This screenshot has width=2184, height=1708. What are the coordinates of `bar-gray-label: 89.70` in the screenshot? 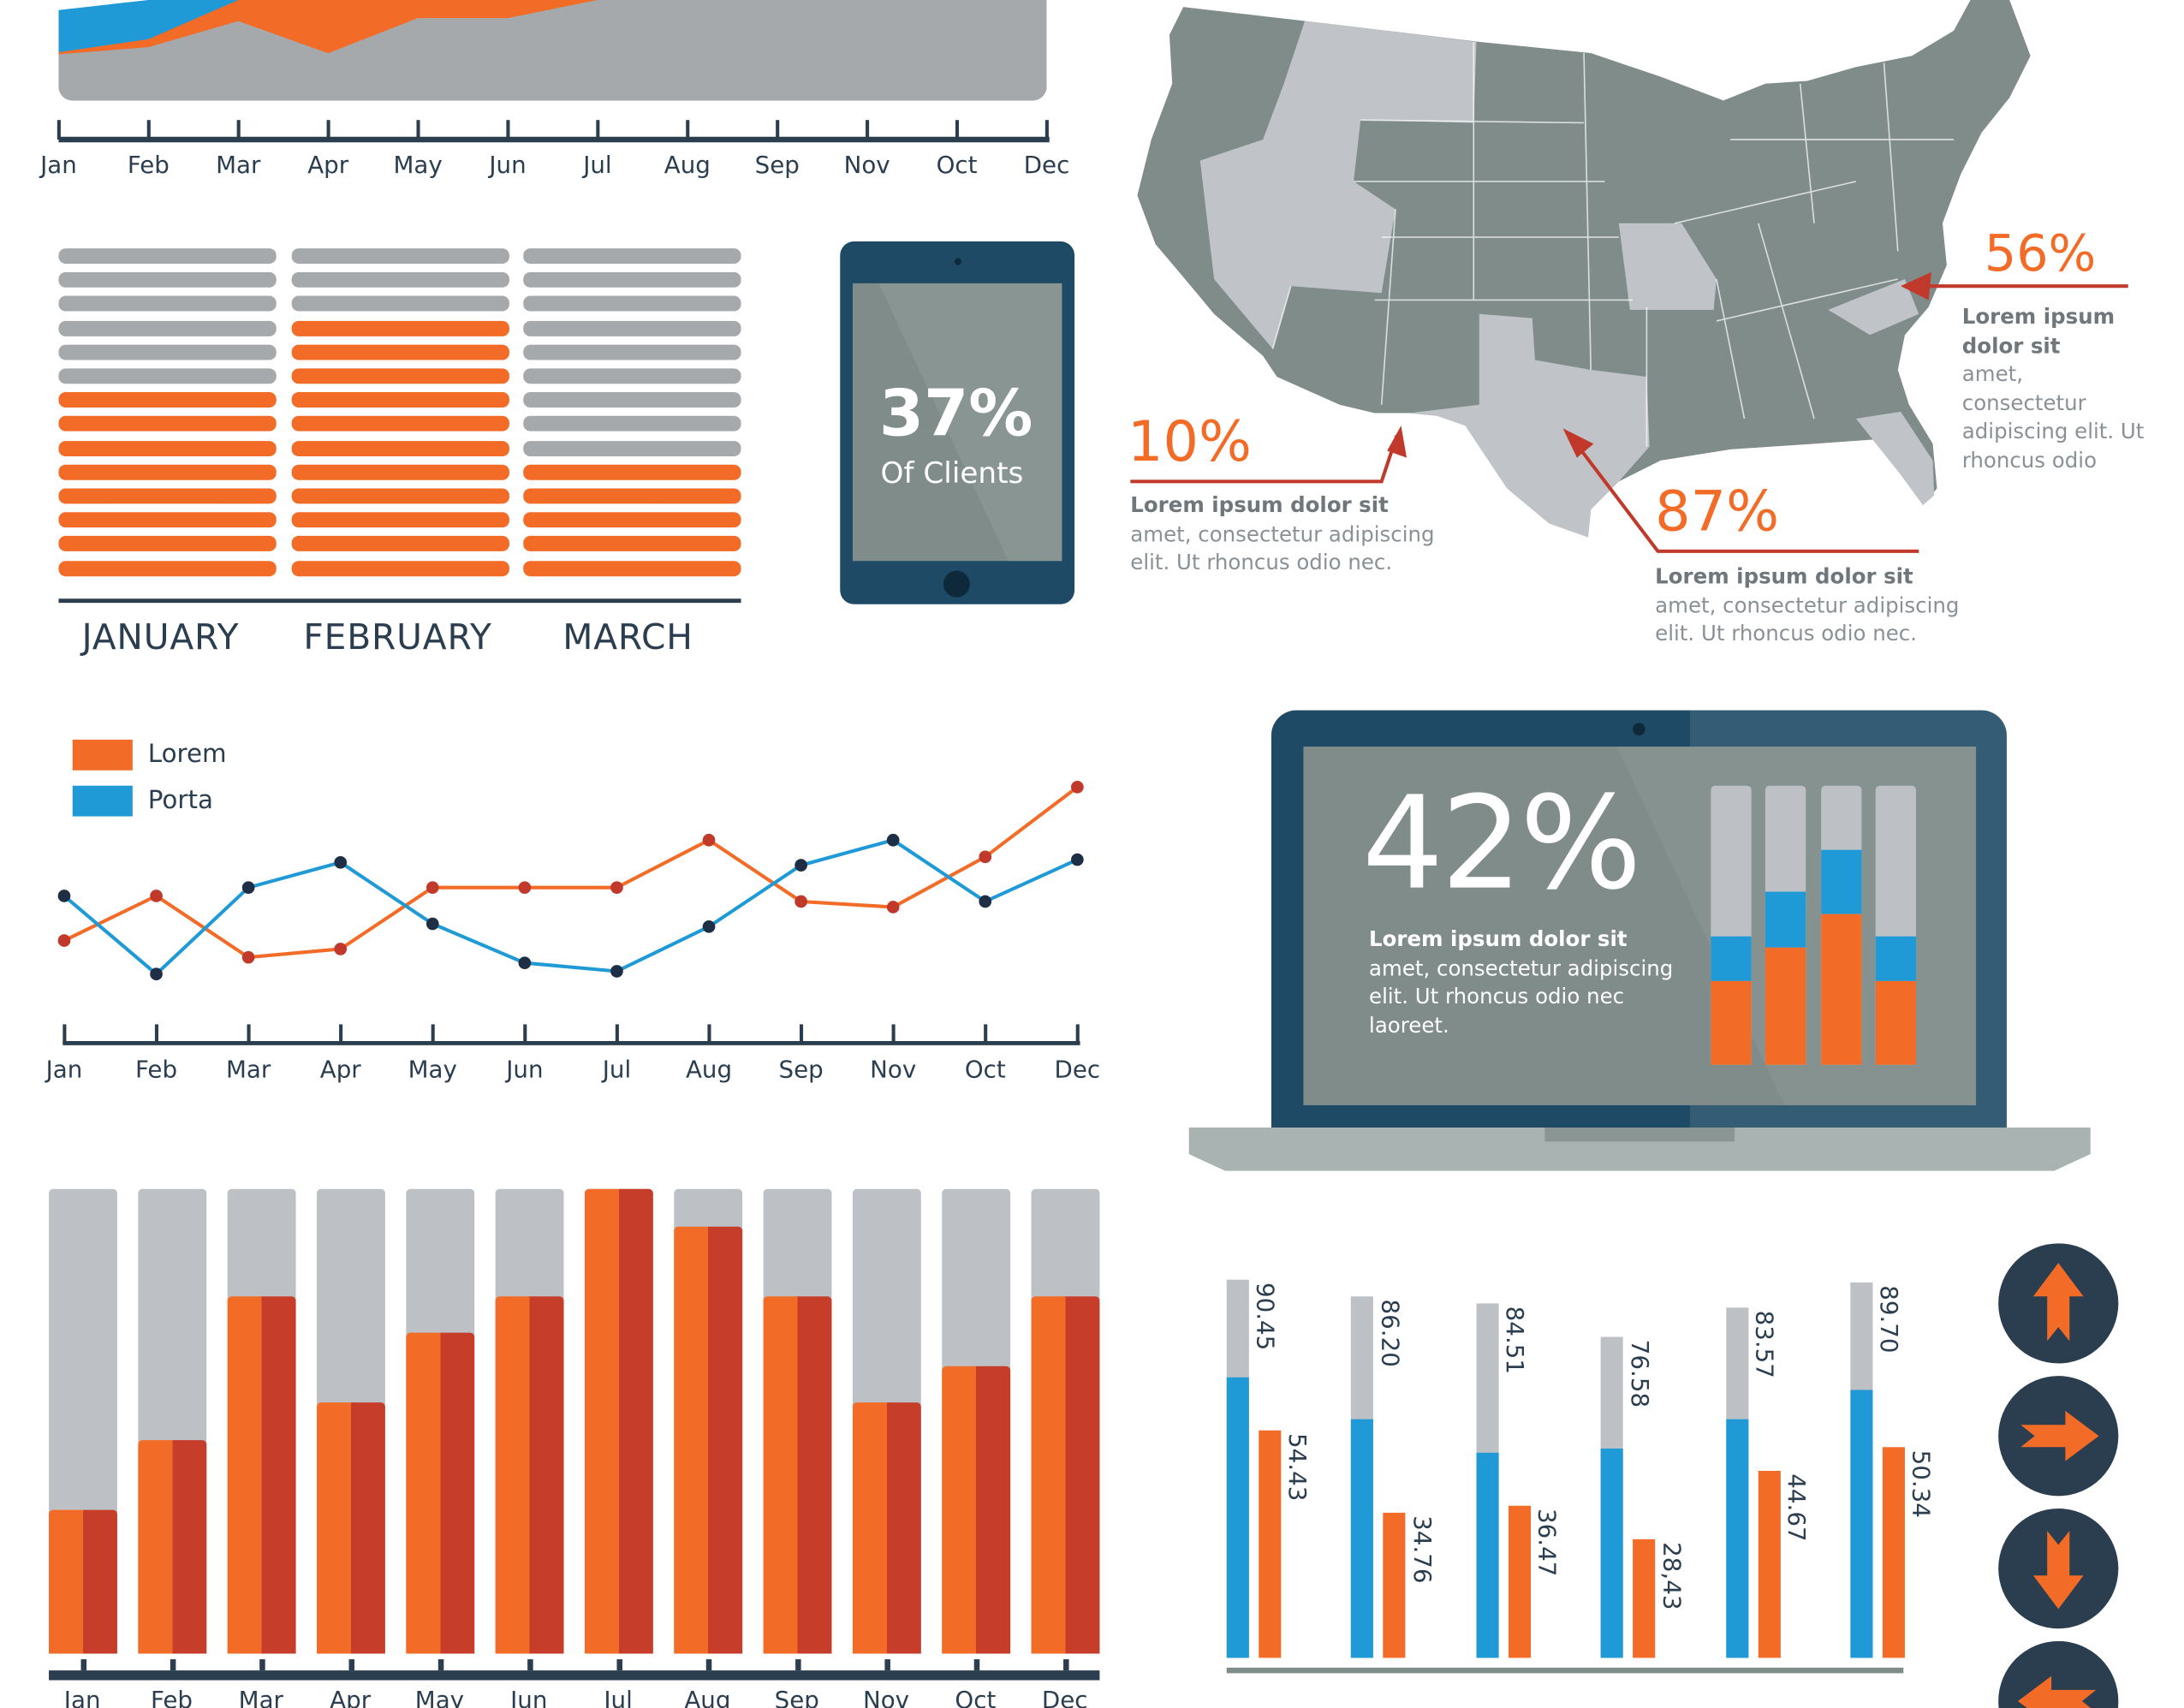 It's located at (1888, 1319).